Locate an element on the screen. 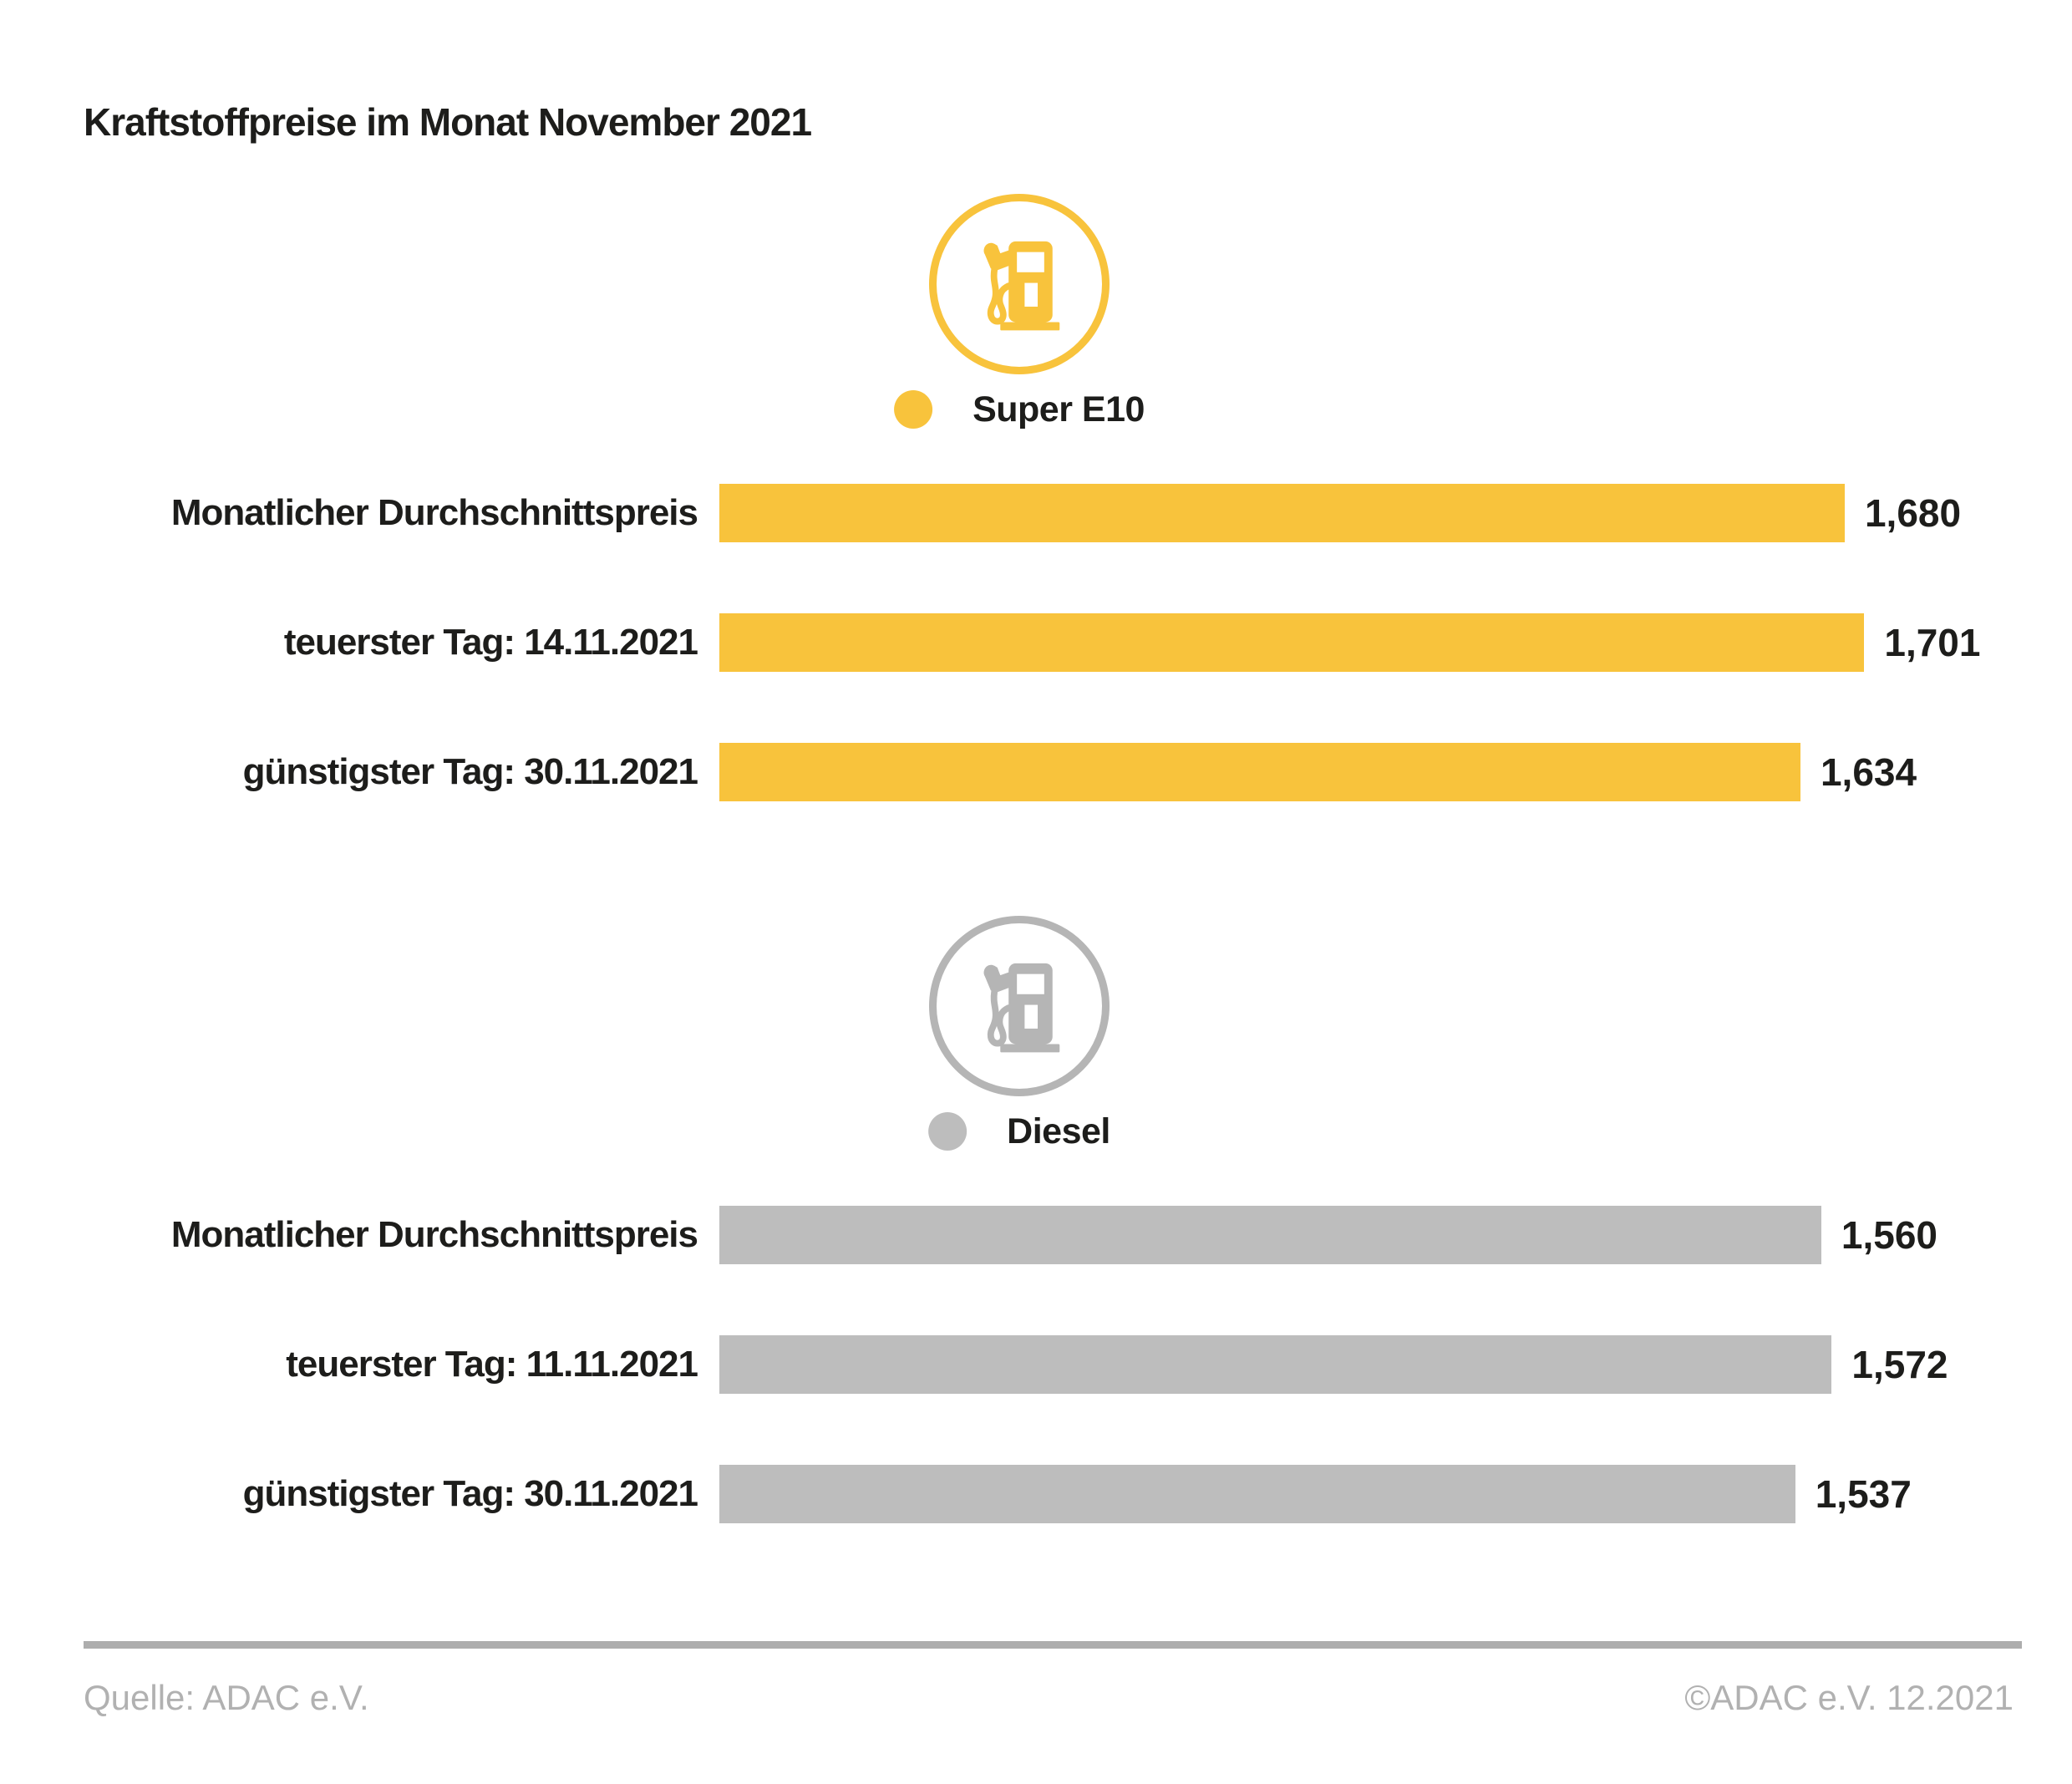 Image resolution: width=2072 pixels, height=1784 pixels. footer-divider is located at coordinates (1053, 1645).